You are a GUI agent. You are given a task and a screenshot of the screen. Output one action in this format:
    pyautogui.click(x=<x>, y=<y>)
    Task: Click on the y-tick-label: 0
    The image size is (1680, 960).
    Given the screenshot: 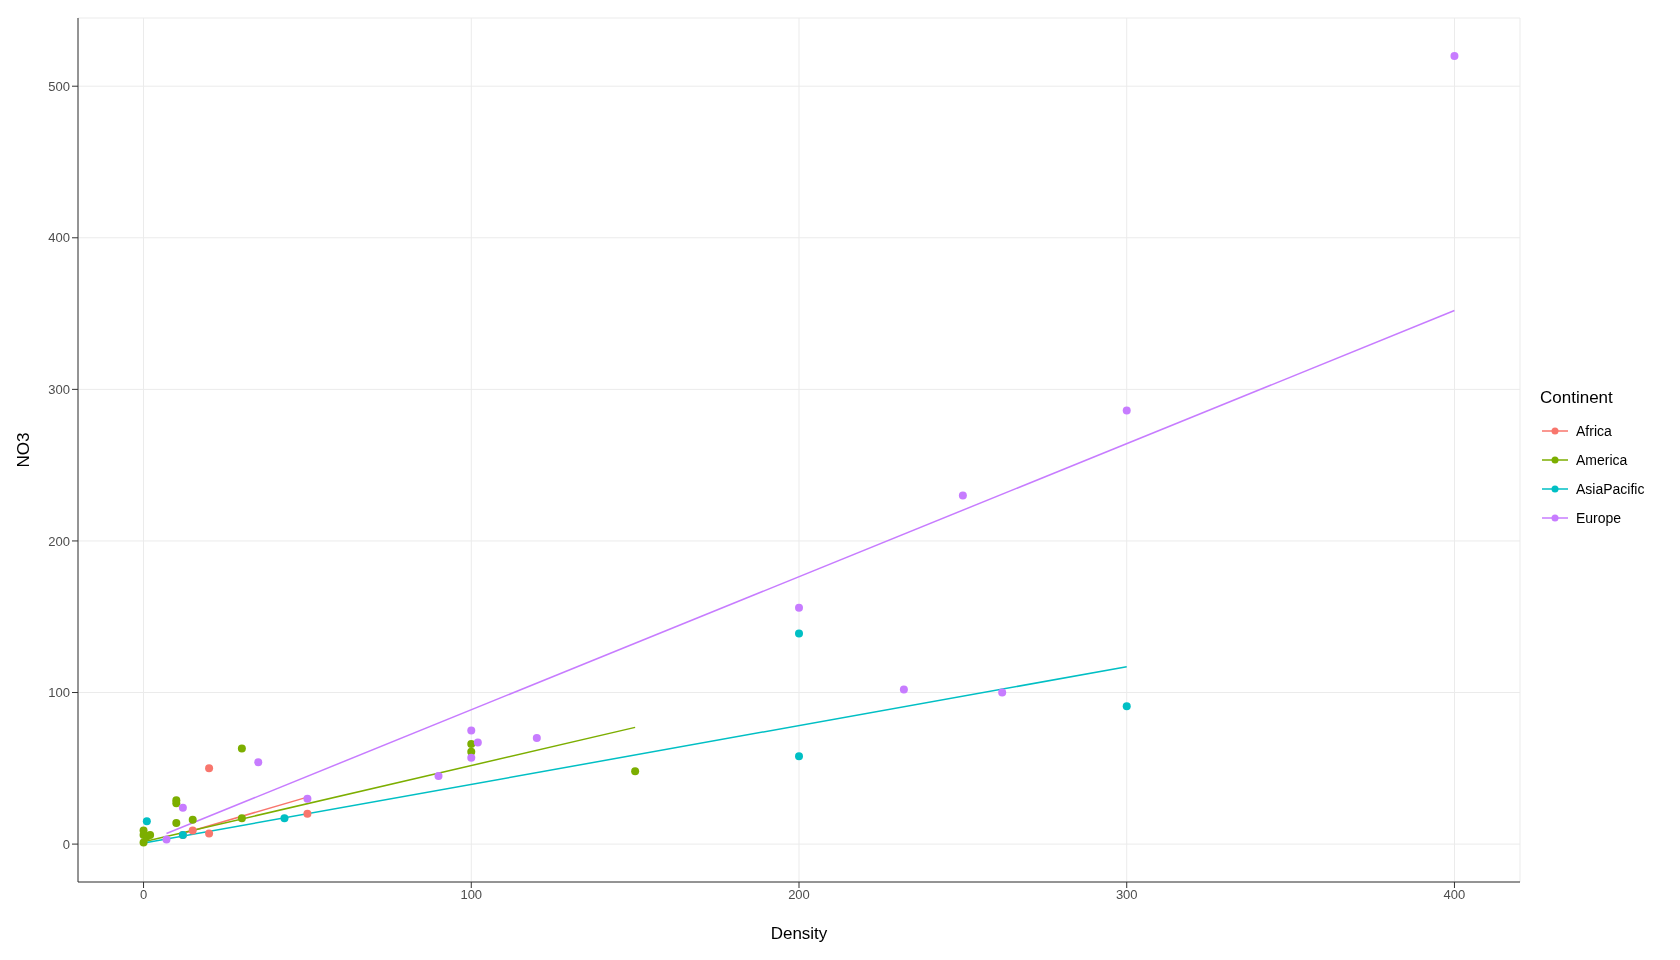 What is the action you would take?
    pyautogui.click(x=66, y=844)
    